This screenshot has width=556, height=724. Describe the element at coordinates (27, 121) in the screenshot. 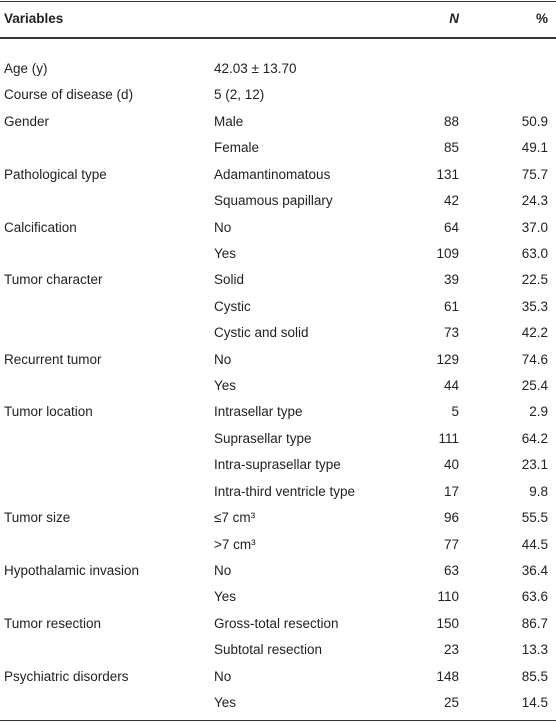

I see `variable-cell: Gender` at that location.